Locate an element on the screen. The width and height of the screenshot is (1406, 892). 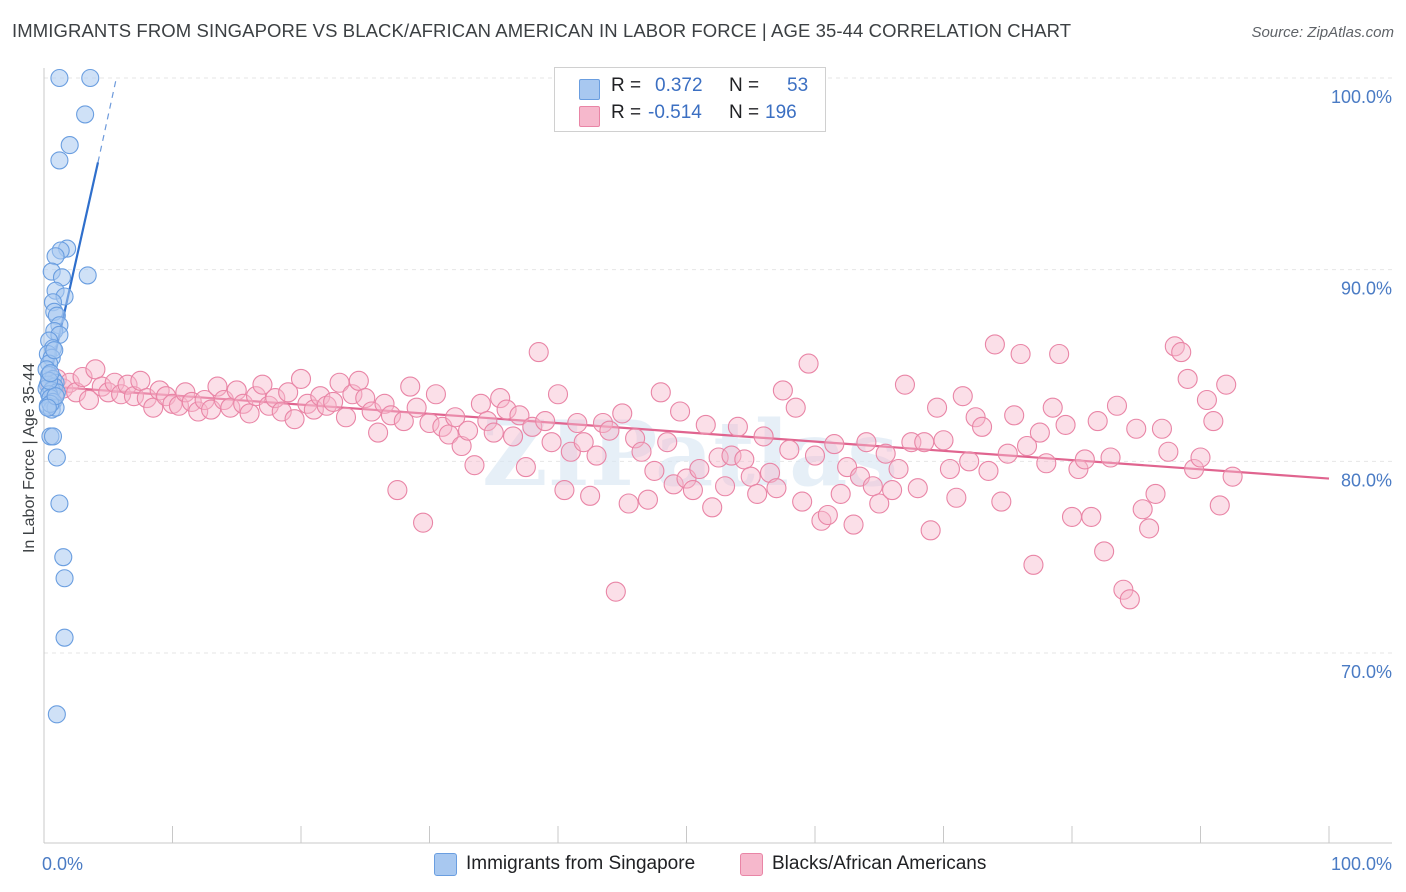
trend-line-singapore-extension is located at coordinates (107, 121).